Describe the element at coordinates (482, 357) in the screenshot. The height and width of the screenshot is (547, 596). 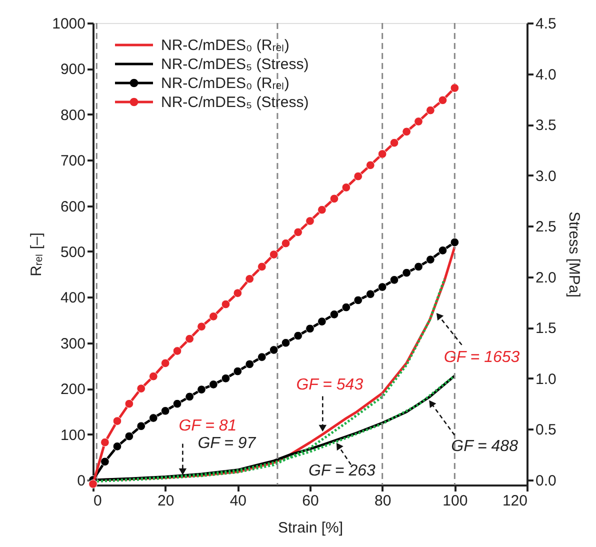
I see `annotation: GF = 1653` at that location.